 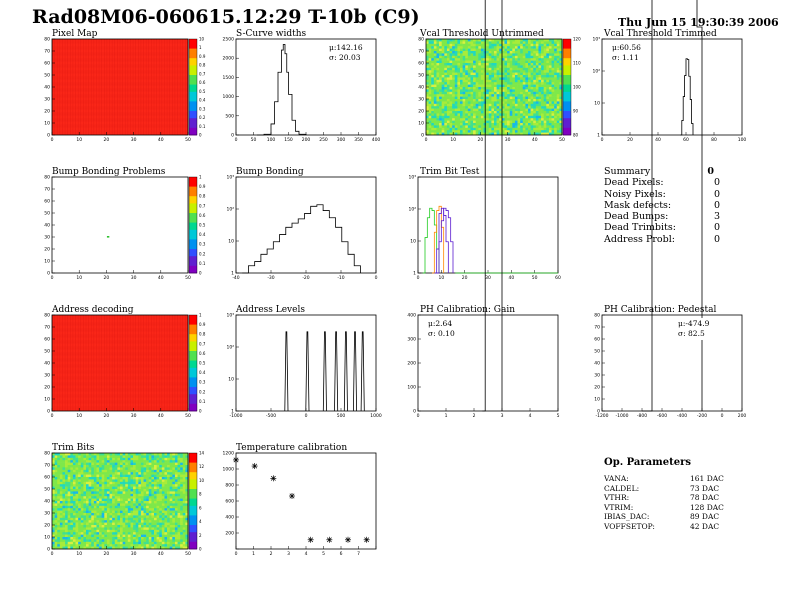 What do you see at coordinates (597, 352) in the screenshot?
I see `y-tick-label: 50` at bounding box center [597, 352].